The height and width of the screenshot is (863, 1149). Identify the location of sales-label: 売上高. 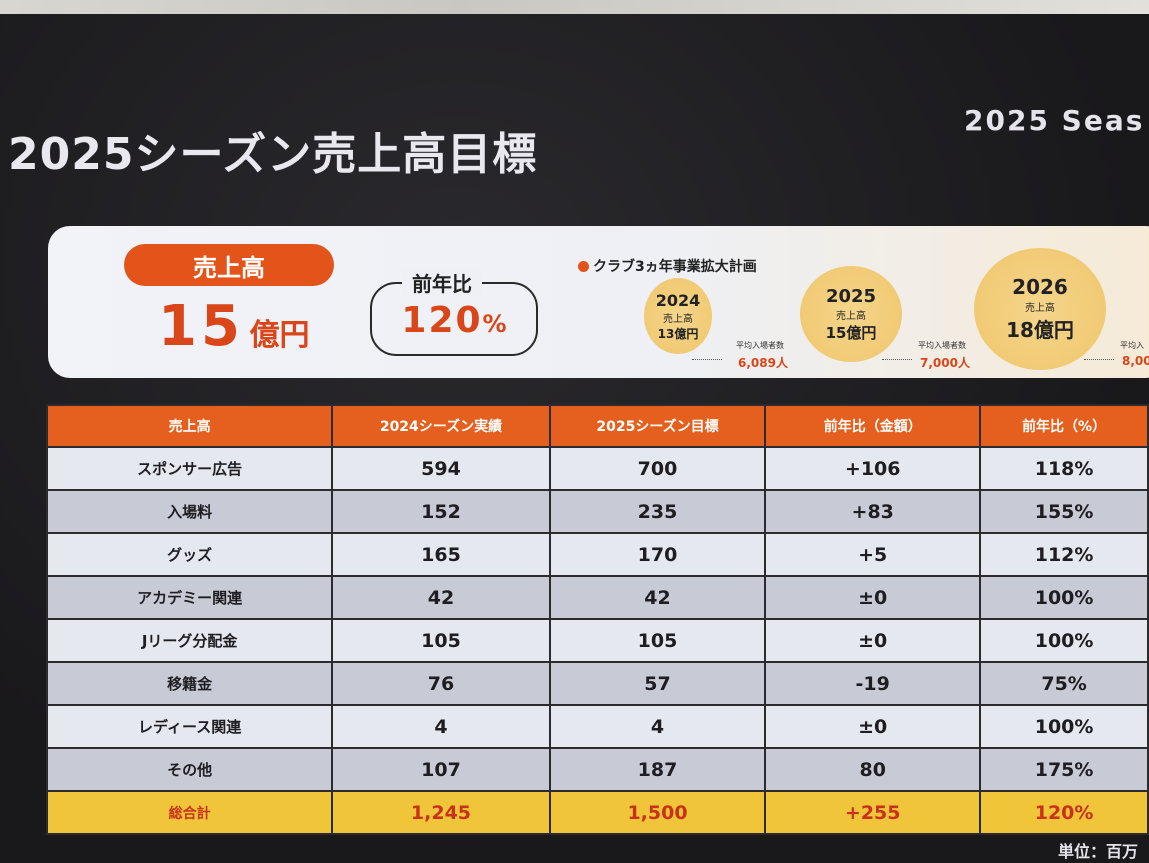
(229, 265).